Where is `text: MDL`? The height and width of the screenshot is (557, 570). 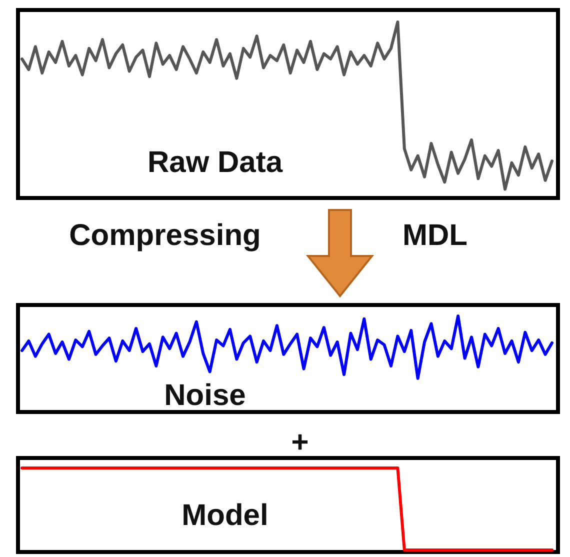
text: MDL is located at coordinates (435, 235).